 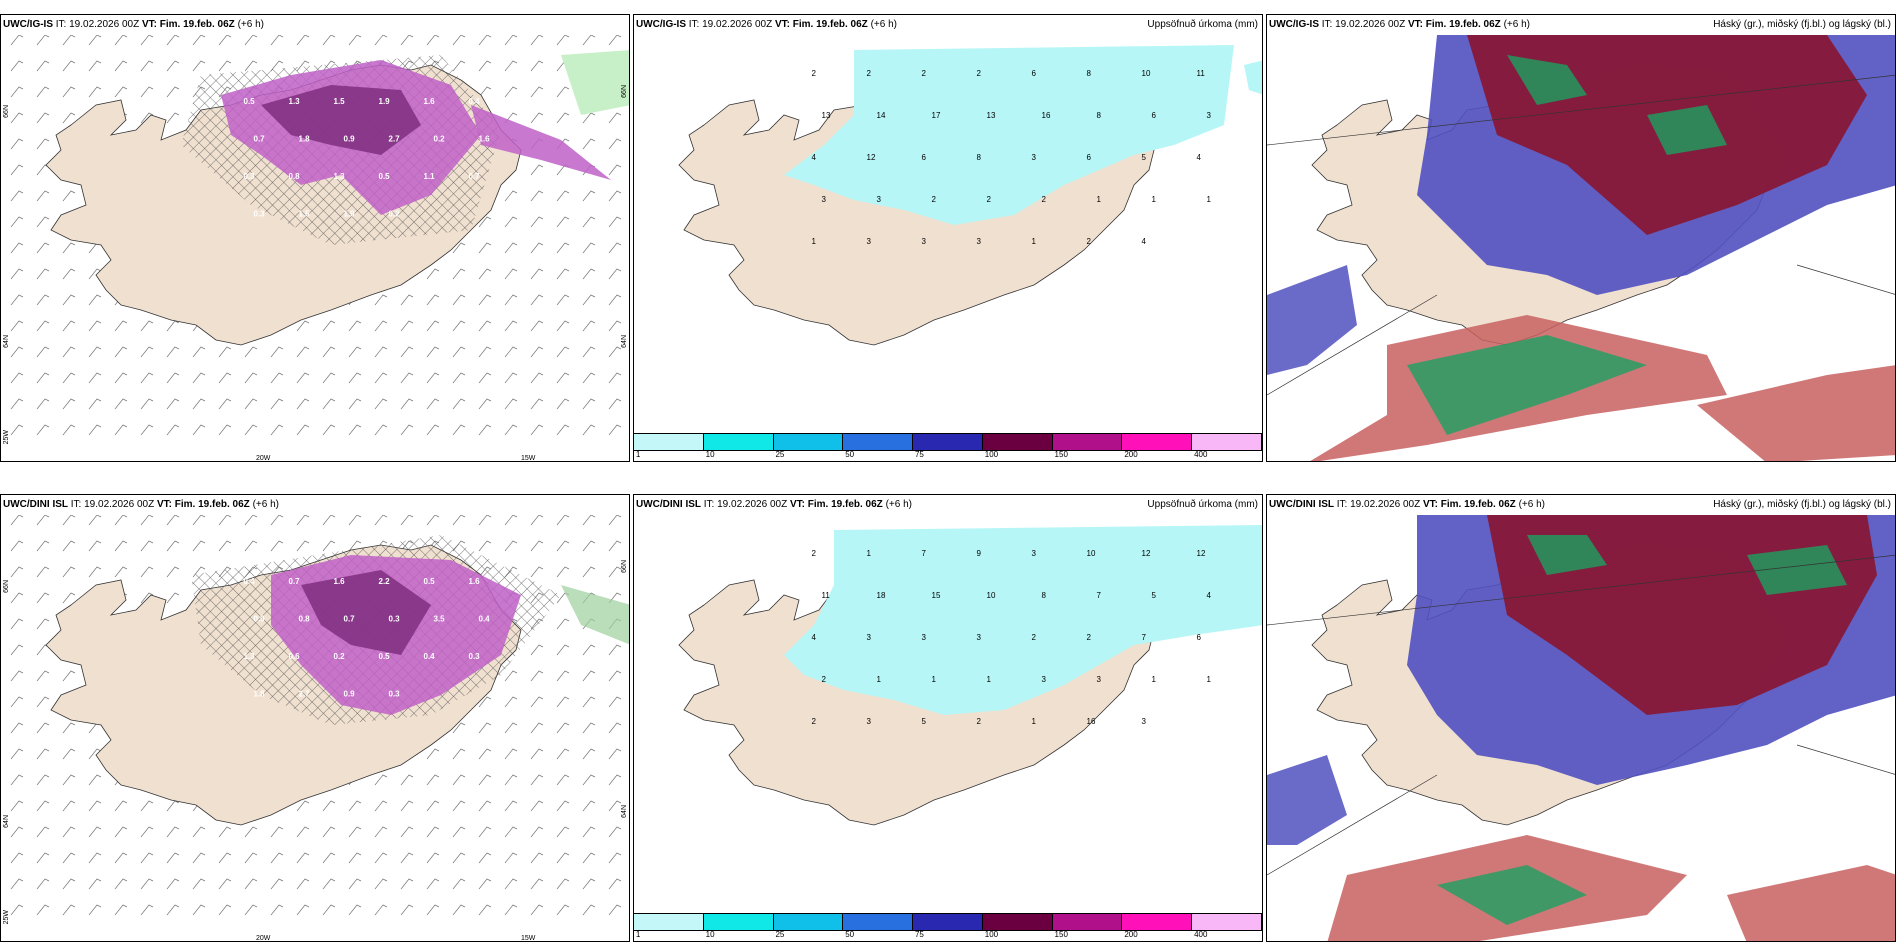 I want to click on colorbar-ticks: 1 10 25 50 75 100 150 200 400, so click(x=948, y=935).